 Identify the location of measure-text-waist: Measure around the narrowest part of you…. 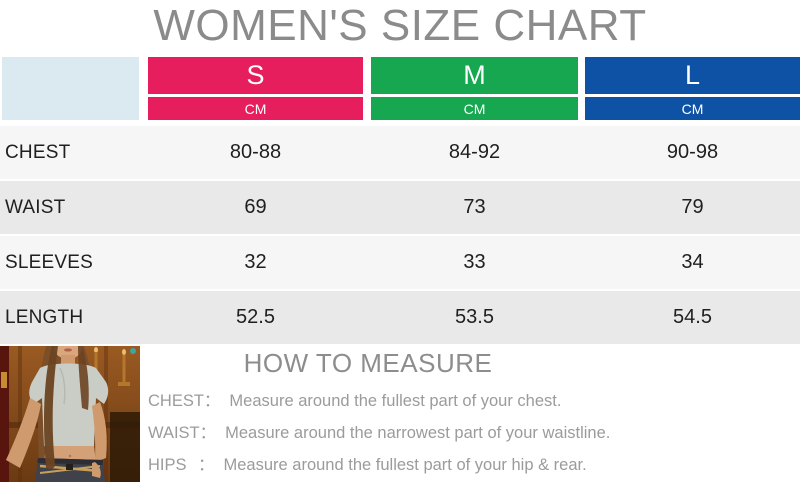
(418, 433).